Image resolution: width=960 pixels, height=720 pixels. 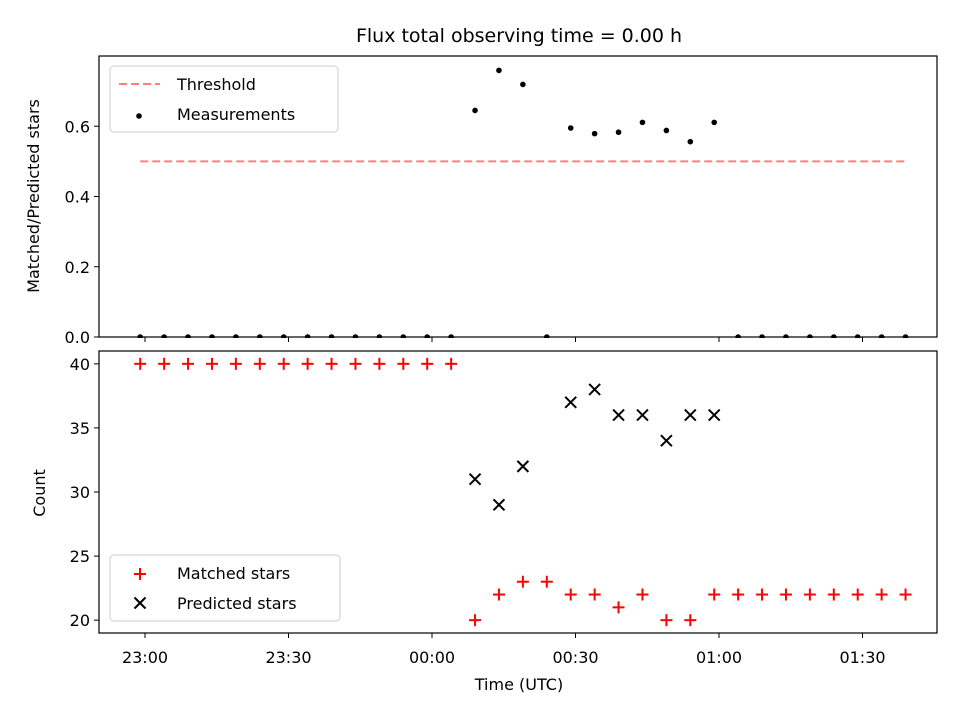 I want to click on legend-predicted-label: Predicted stars, so click(x=237, y=603).